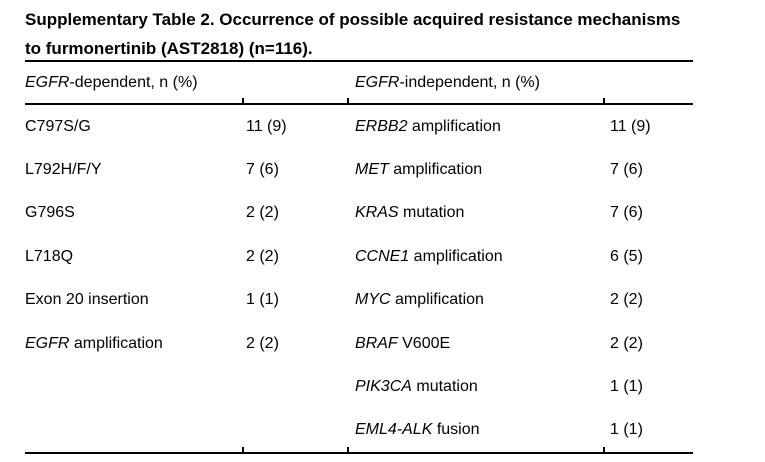  I want to click on mechanism-cell-right: ERBB2 amplification, so click(475, 127).